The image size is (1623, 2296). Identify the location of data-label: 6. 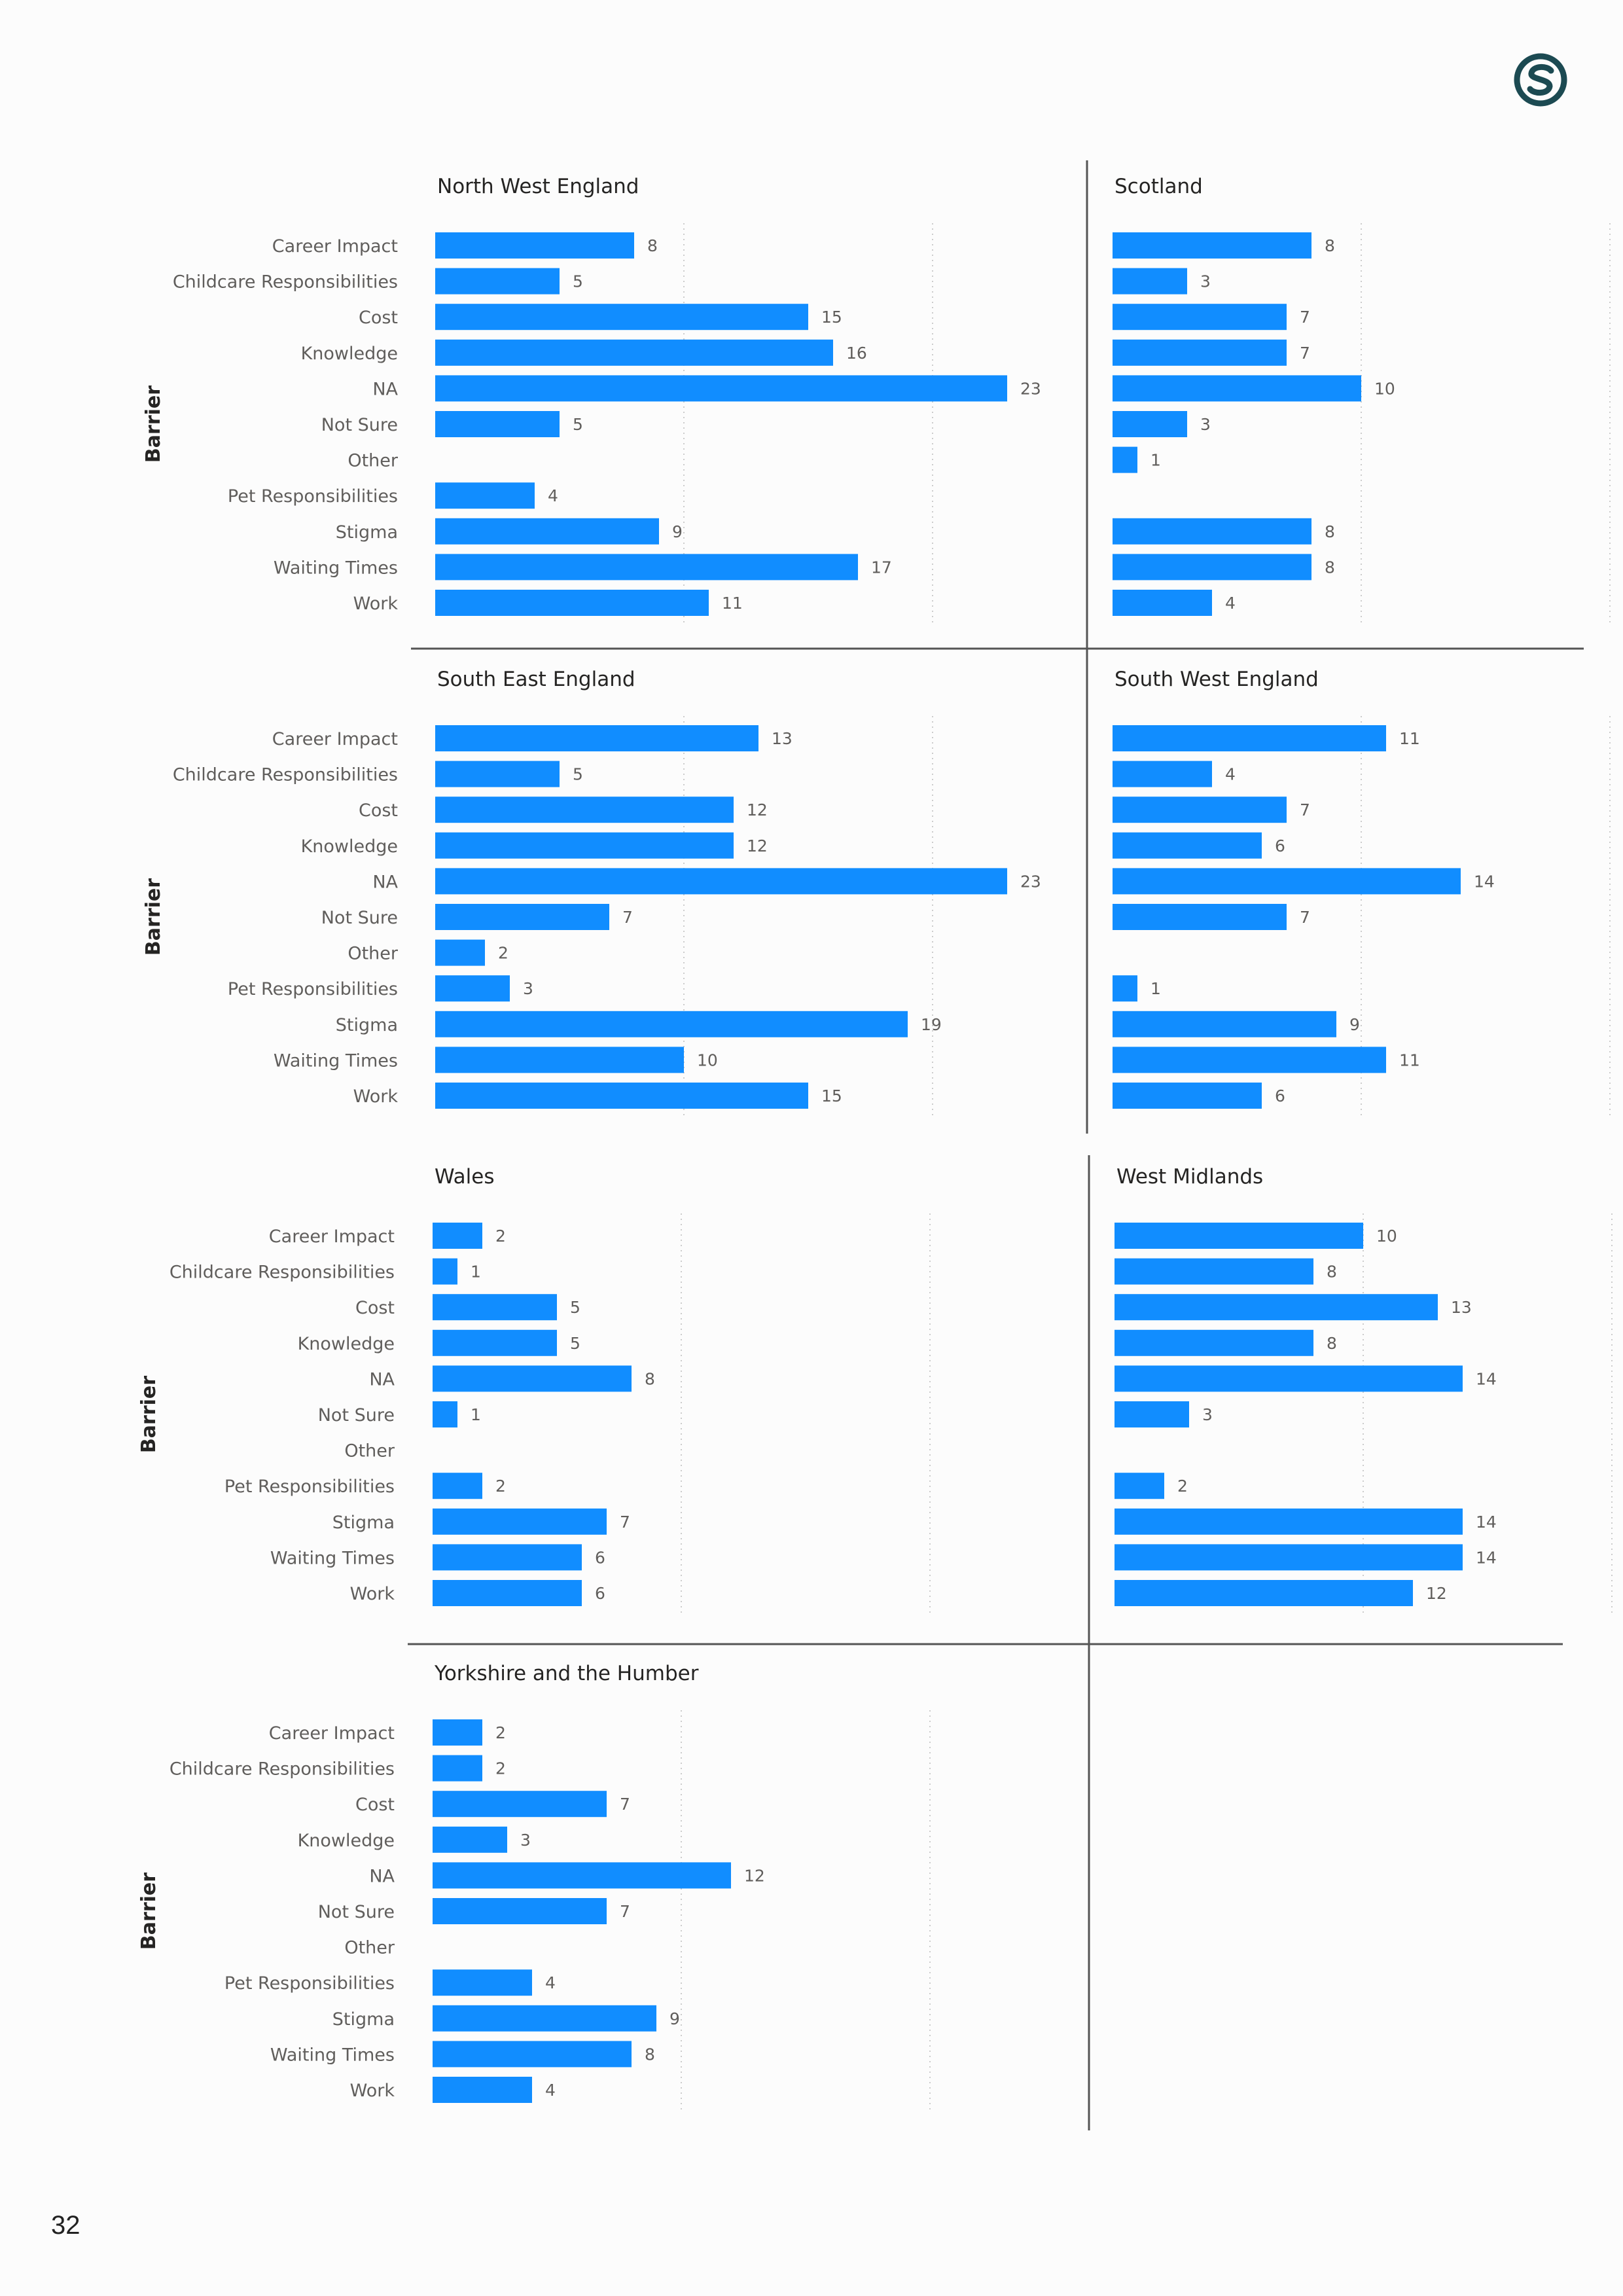
(1280, 845).